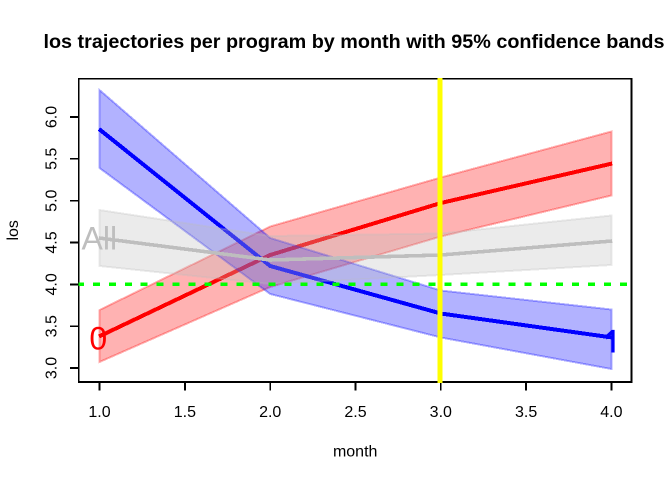 The image size is (672, 480). What do you see at coordinates (13, 230) in the screenshot?
I see `svg-text: los` at bounding box center [13, 230].